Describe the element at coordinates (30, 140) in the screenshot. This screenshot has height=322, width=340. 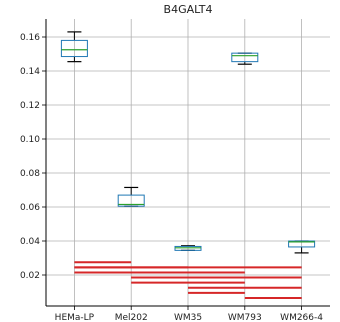
I see `y-tick-label: 0.10` at that location.